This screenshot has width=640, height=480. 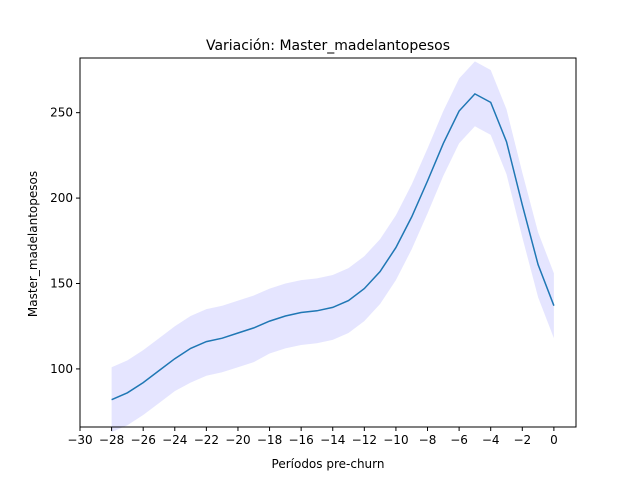 What do you see at coordinates (61, 284) in the screenshot?
I see `y-tick-label: 150` at bounding box center [61, 284].